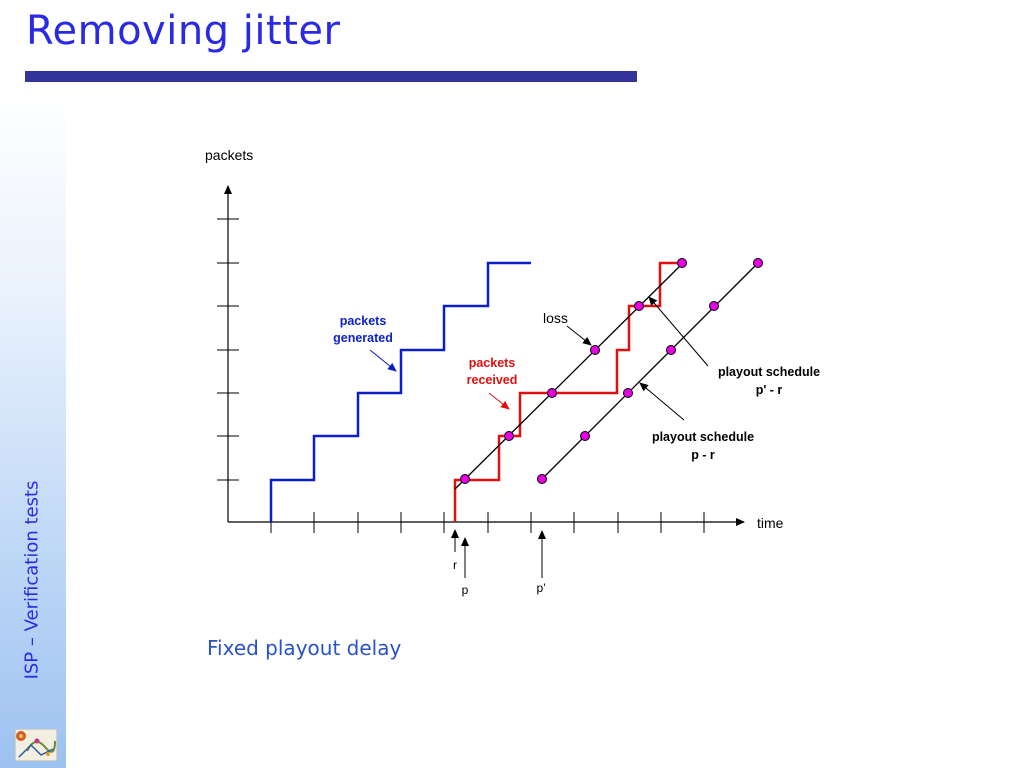 The image size is (1024, 768). I want to click on label-schedule-p-2: p - r, so click(703, 455).